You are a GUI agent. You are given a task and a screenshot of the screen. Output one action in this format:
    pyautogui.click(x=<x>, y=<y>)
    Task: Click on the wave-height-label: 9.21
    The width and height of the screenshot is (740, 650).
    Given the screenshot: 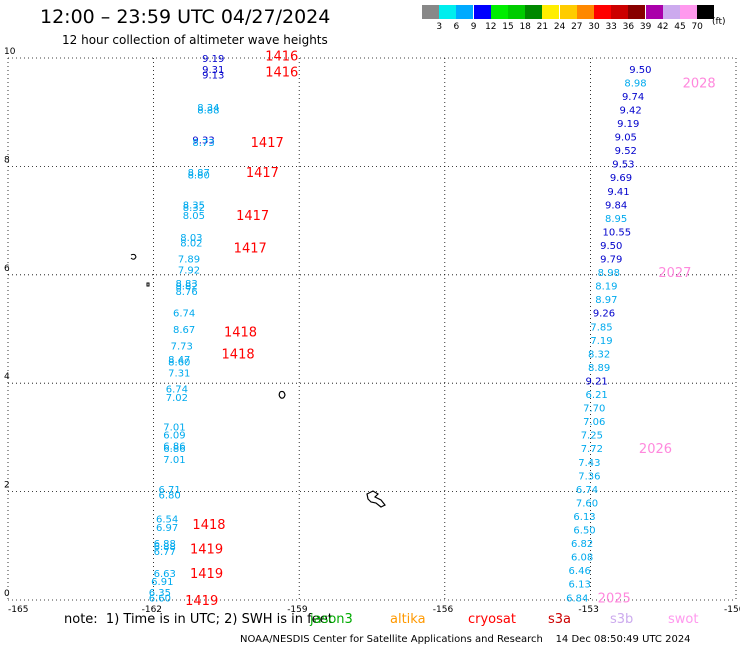 What is the action you would take?
    pyautogui.click(x=597, y=381)
    